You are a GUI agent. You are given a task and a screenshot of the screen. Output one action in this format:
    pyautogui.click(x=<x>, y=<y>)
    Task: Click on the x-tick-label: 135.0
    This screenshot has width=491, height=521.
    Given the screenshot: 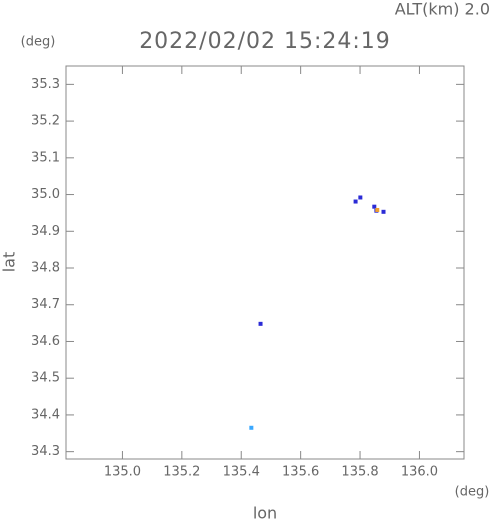 What is the action you would take?
    pyautogui.click(x=122, y=472)
    